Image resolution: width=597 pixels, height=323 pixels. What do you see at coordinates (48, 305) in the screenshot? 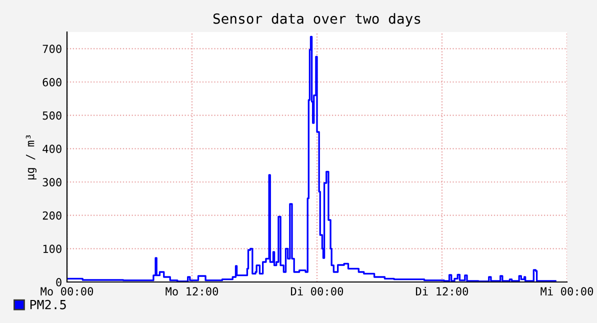
I see `legend-label: PM2.5` at bounding box center [48, 305].